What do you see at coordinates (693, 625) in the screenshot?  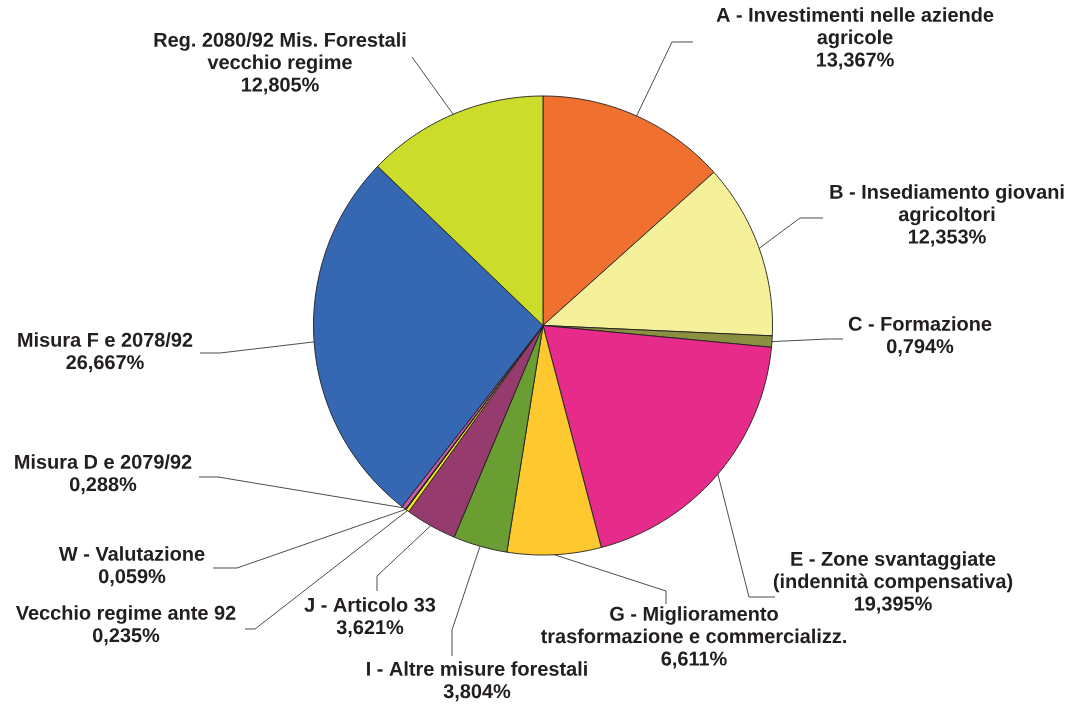 I see `slice-label: G - Miglioramento trasformazione e commercializz.` at bounding box center [693, 625].